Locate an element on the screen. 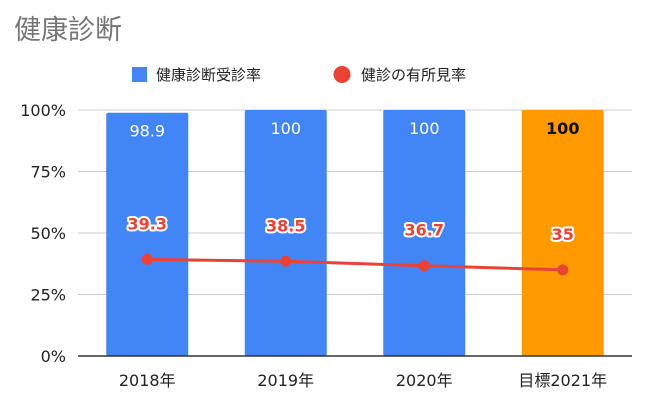 Image resolution: width=650 pixels, height=410 pixels. legend-label-bar: 健康診断受診率 is located at coordinates (208, 75).